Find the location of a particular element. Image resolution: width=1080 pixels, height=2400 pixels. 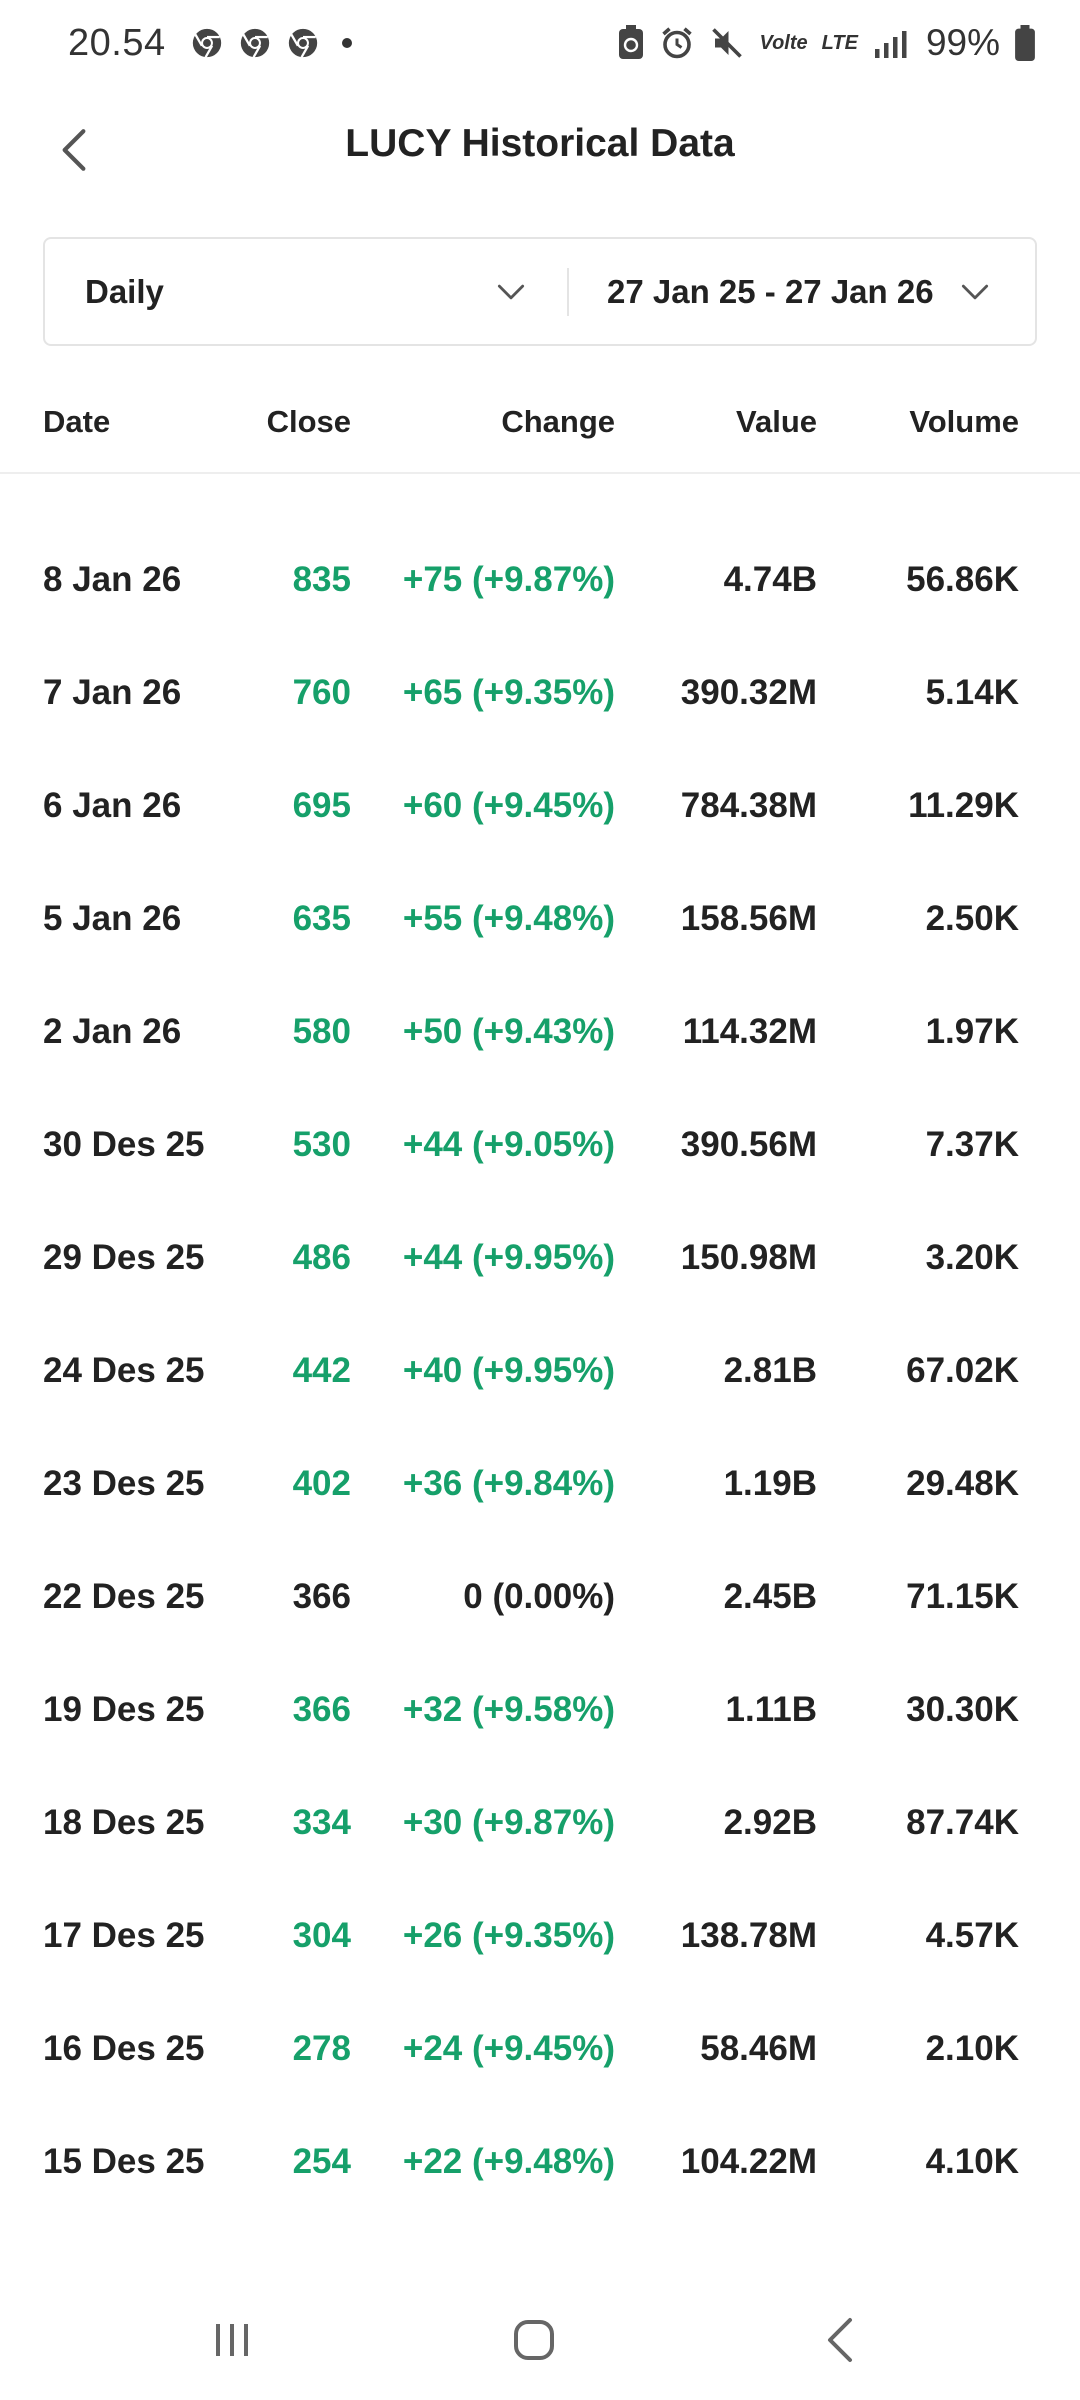

status-bar-left: 20.54 is located at coordinates (210, 43).